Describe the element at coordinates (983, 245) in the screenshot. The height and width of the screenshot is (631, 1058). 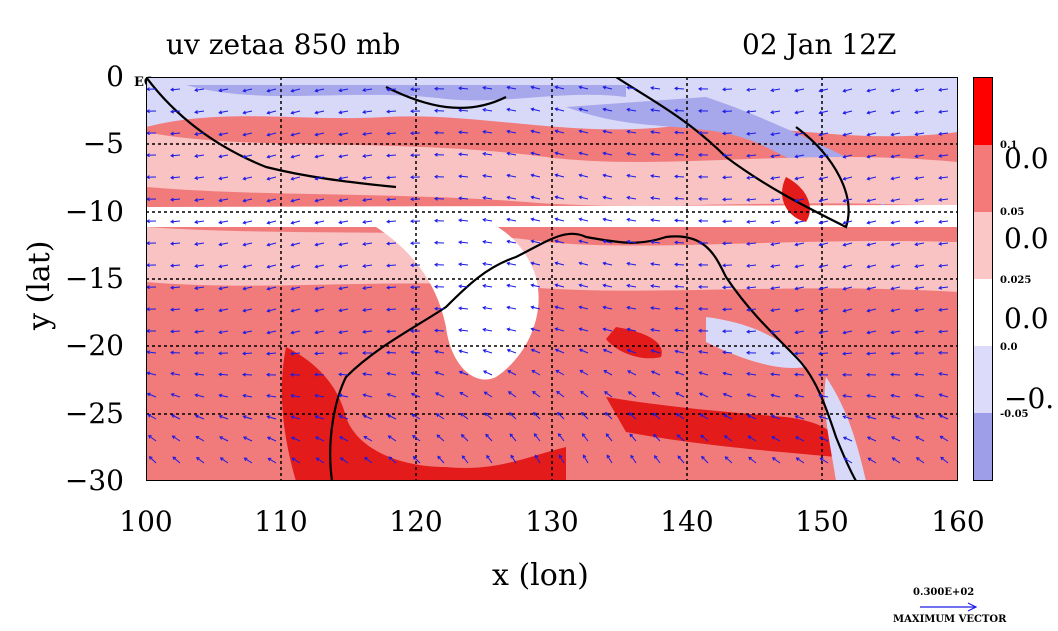
I see `colorbar-segment` at that location.